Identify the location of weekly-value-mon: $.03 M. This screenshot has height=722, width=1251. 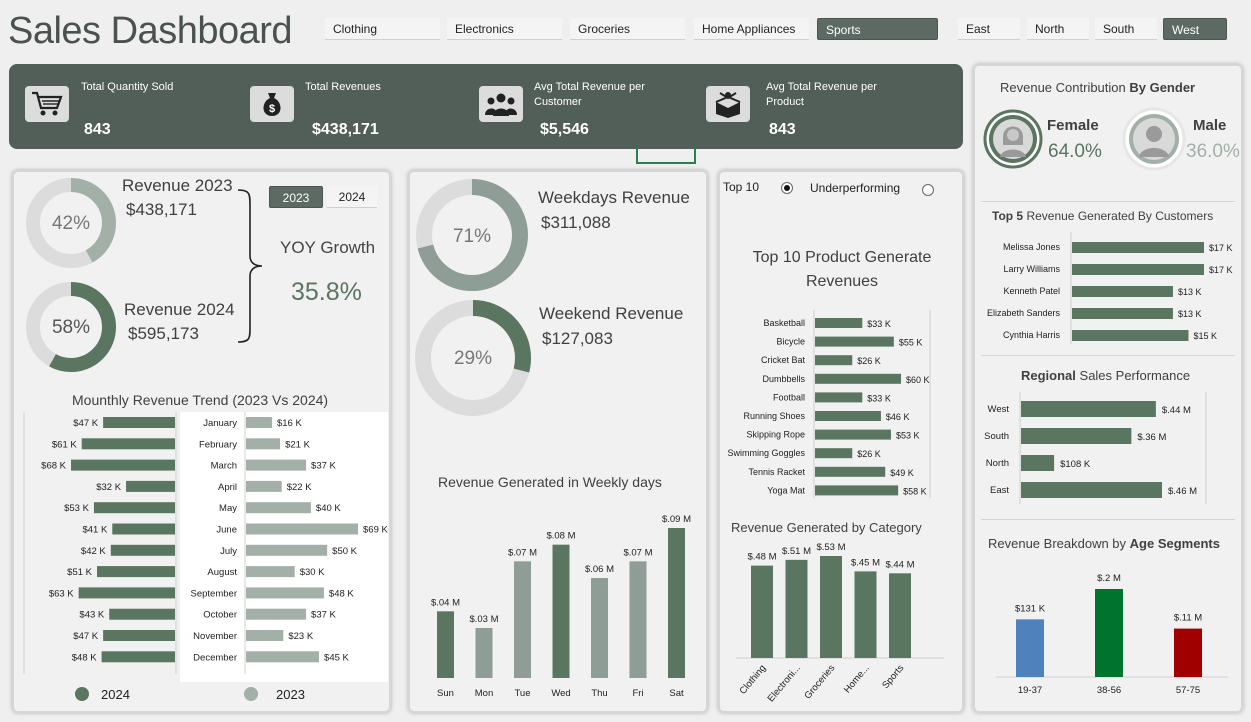
(483, 619).